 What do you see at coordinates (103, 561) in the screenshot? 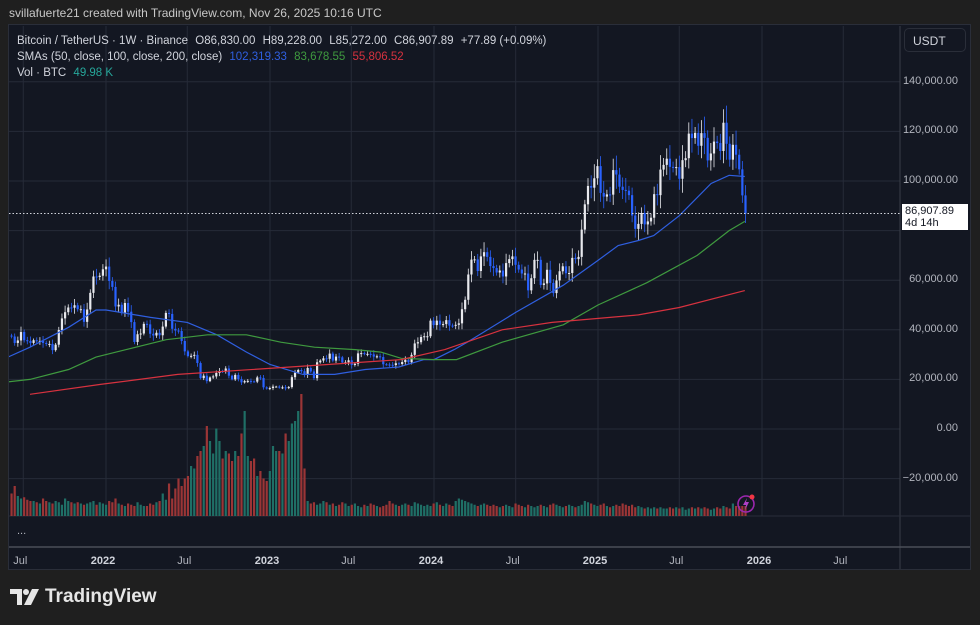
I see `time-tick-label: 2022` at bounding box center [103, 561].